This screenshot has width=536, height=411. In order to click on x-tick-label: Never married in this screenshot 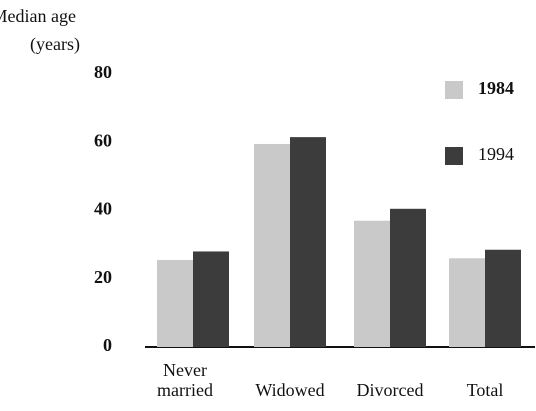, I will do `click(185, 380)`.